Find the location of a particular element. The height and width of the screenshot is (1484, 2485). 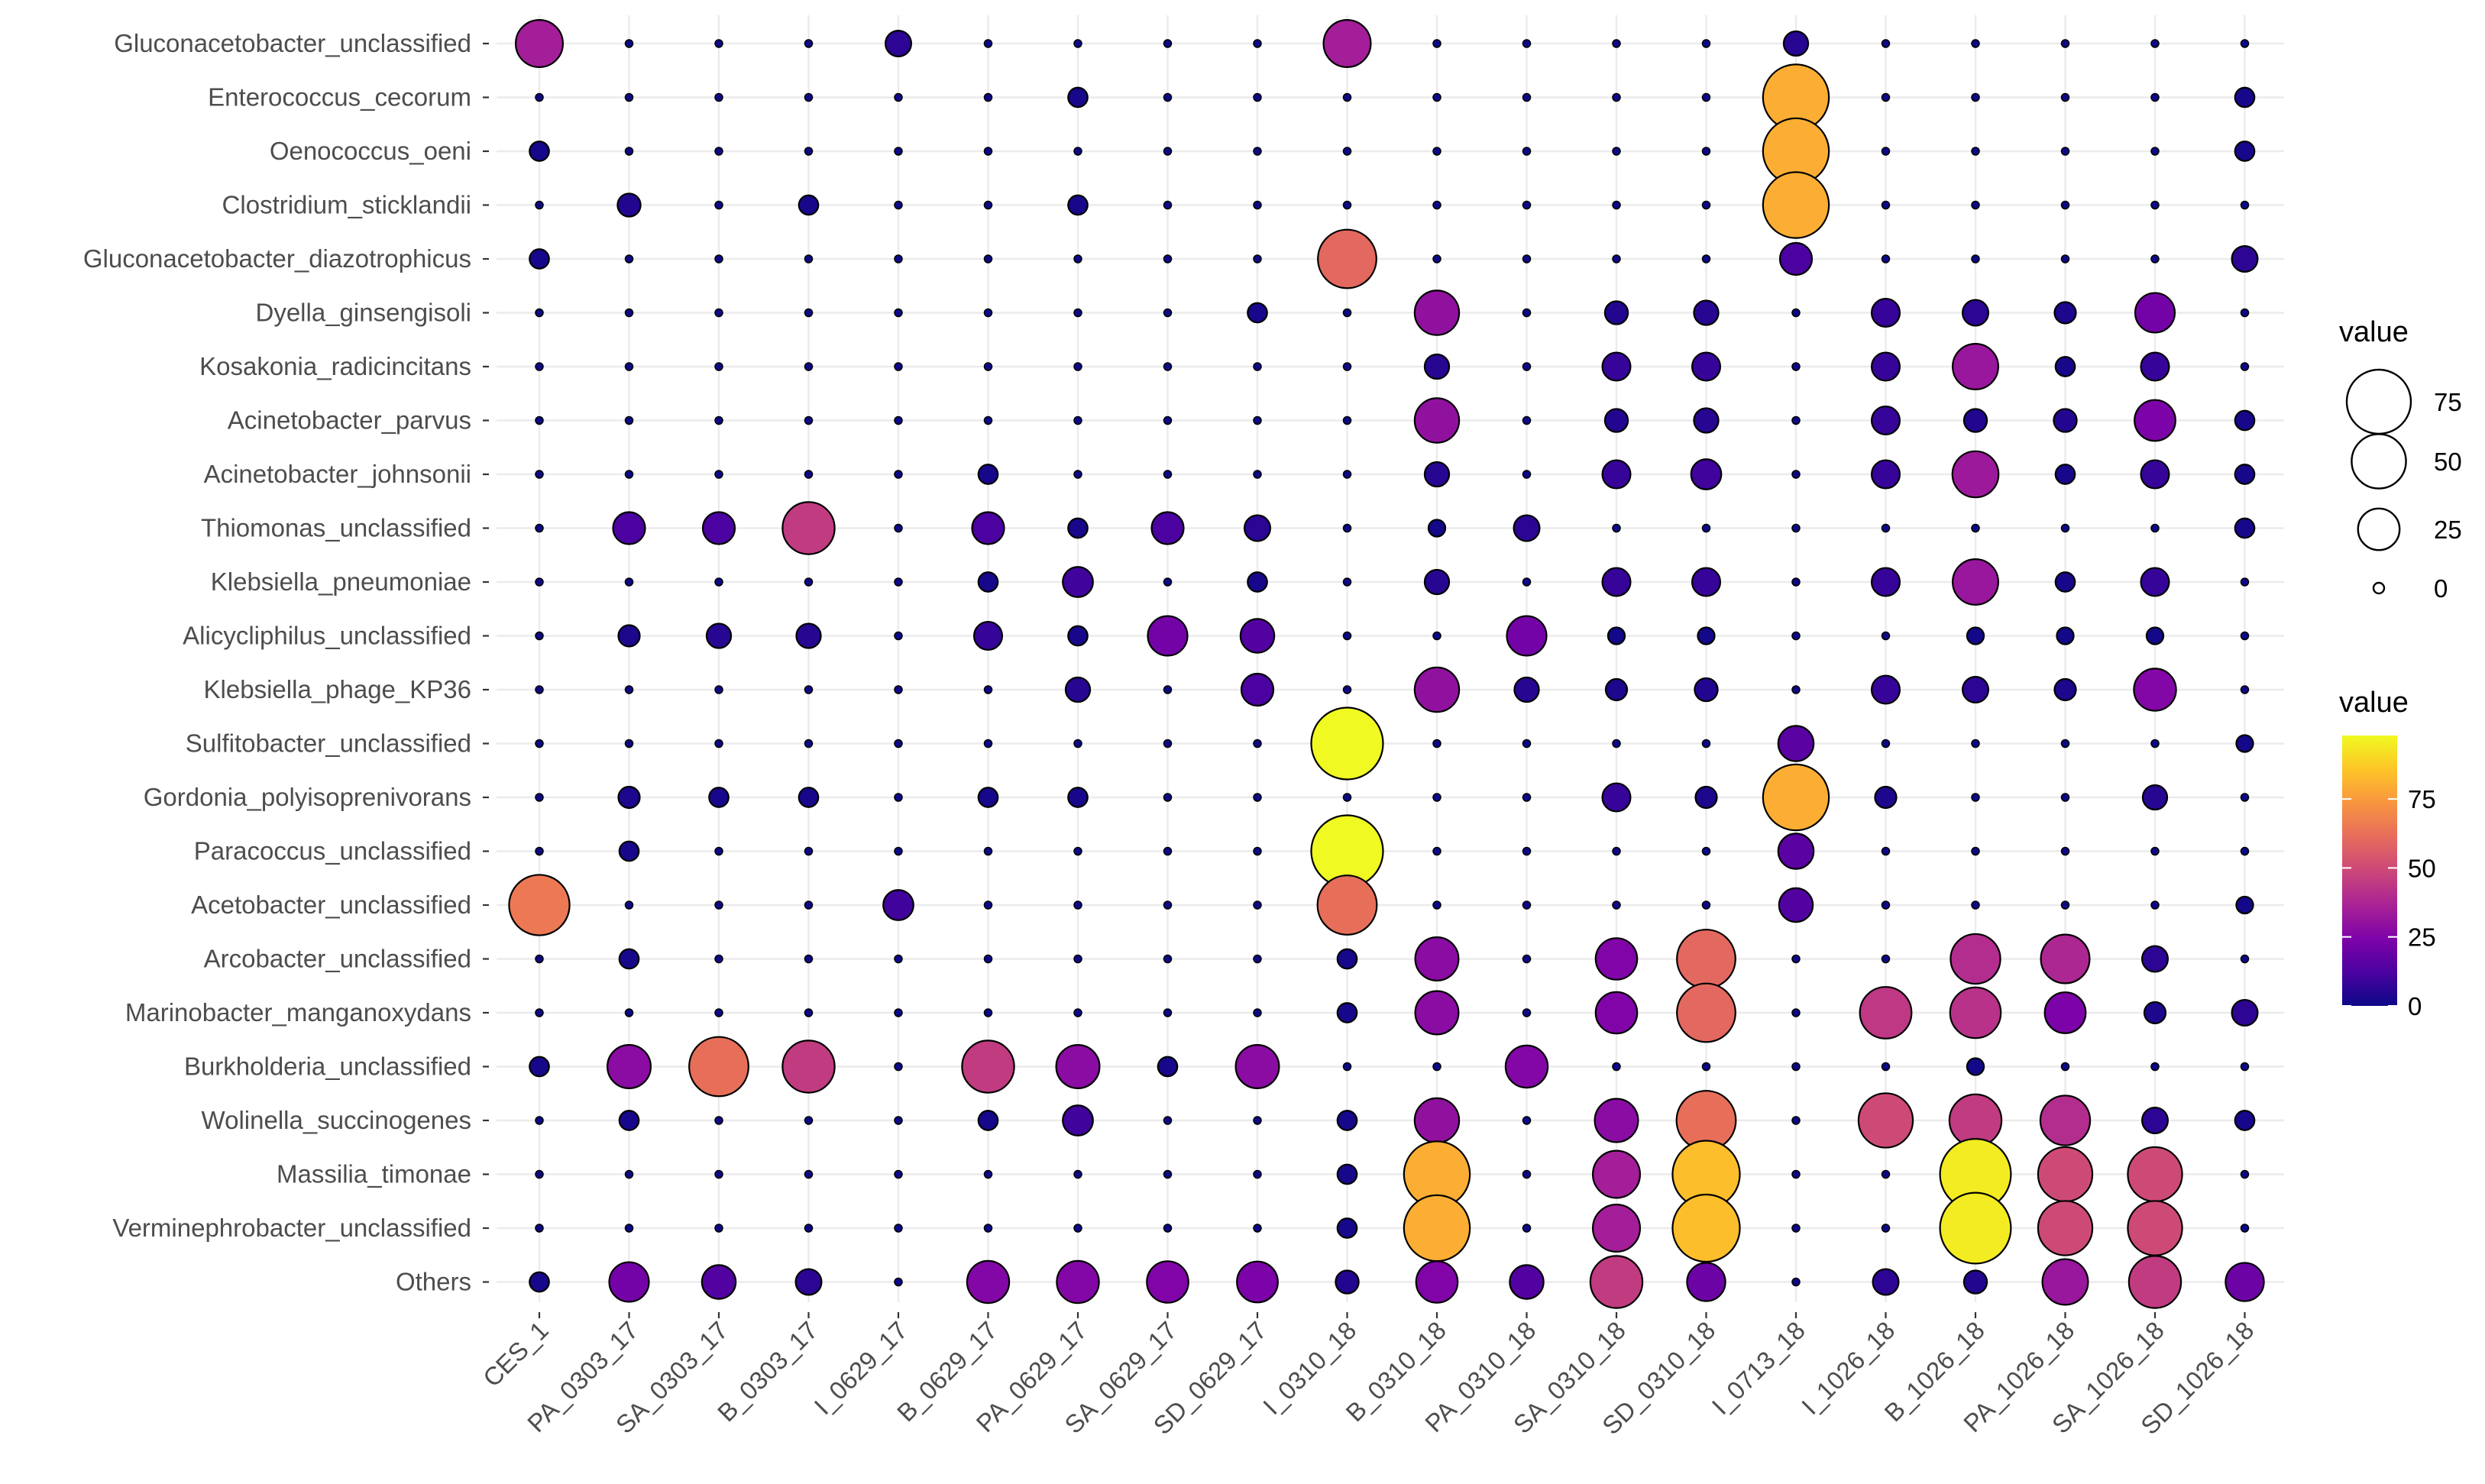

y-tick-label: Others is located at coordinates (433, 1282).